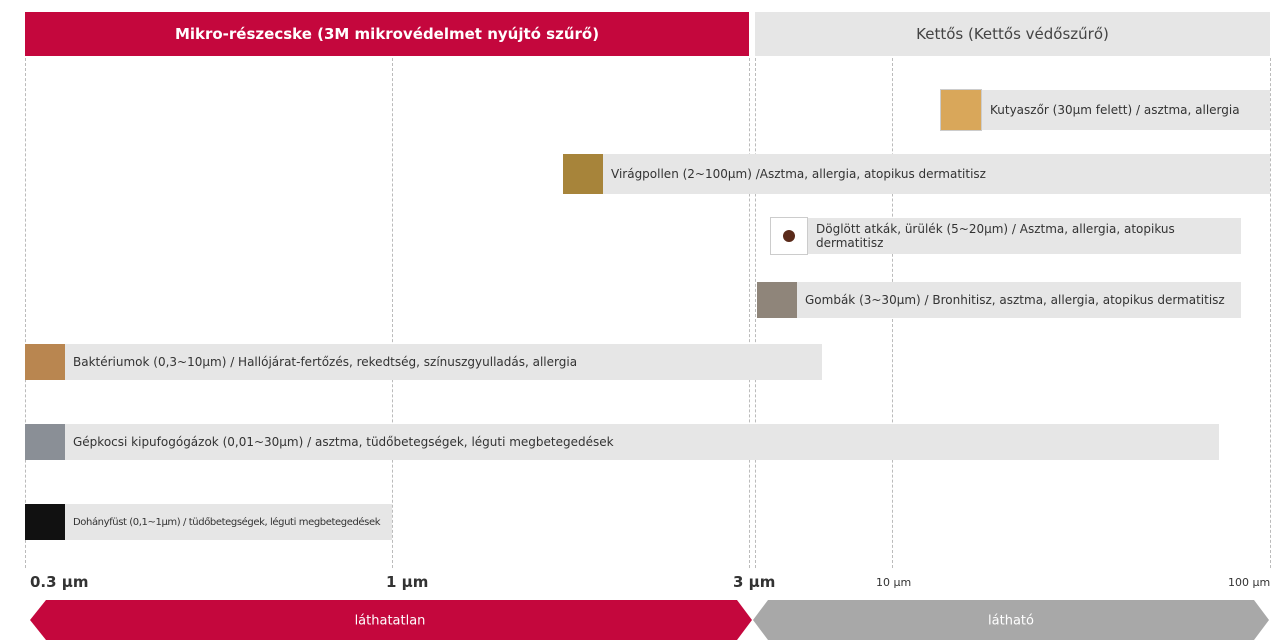 This screenshot has width=1284, height=642. What do you see at coordinates (1012, 34) in the screenshot?
I see `header-right: Kettős (Kettős védőszűrő)` at bounding box center [1012, 34].